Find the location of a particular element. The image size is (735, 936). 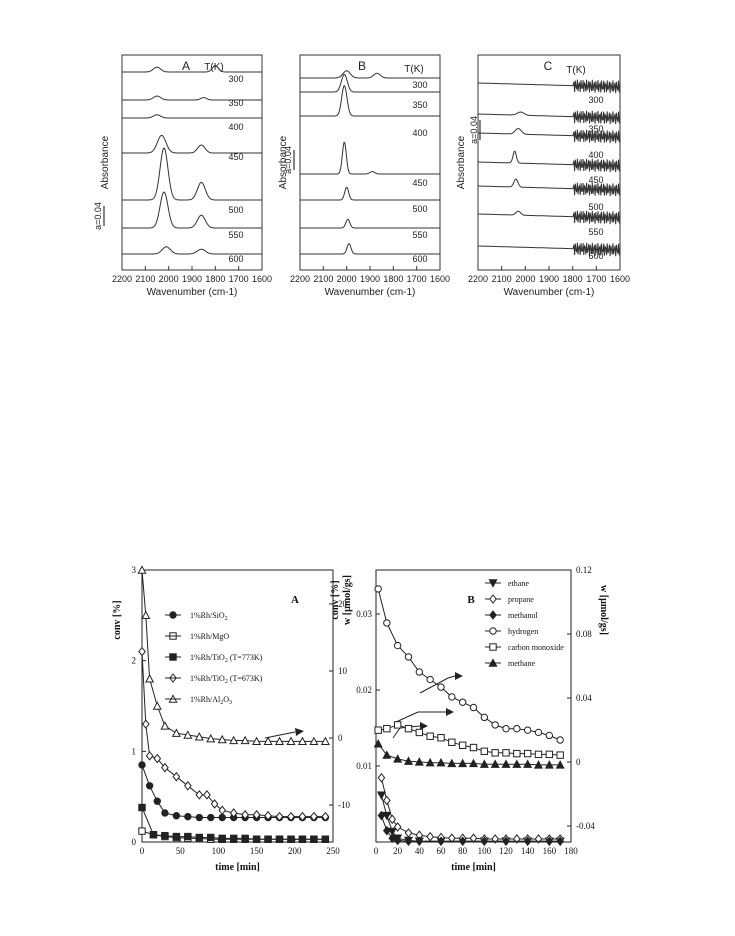

x-tick-label: 2100 is located at coordinates (502, 279).